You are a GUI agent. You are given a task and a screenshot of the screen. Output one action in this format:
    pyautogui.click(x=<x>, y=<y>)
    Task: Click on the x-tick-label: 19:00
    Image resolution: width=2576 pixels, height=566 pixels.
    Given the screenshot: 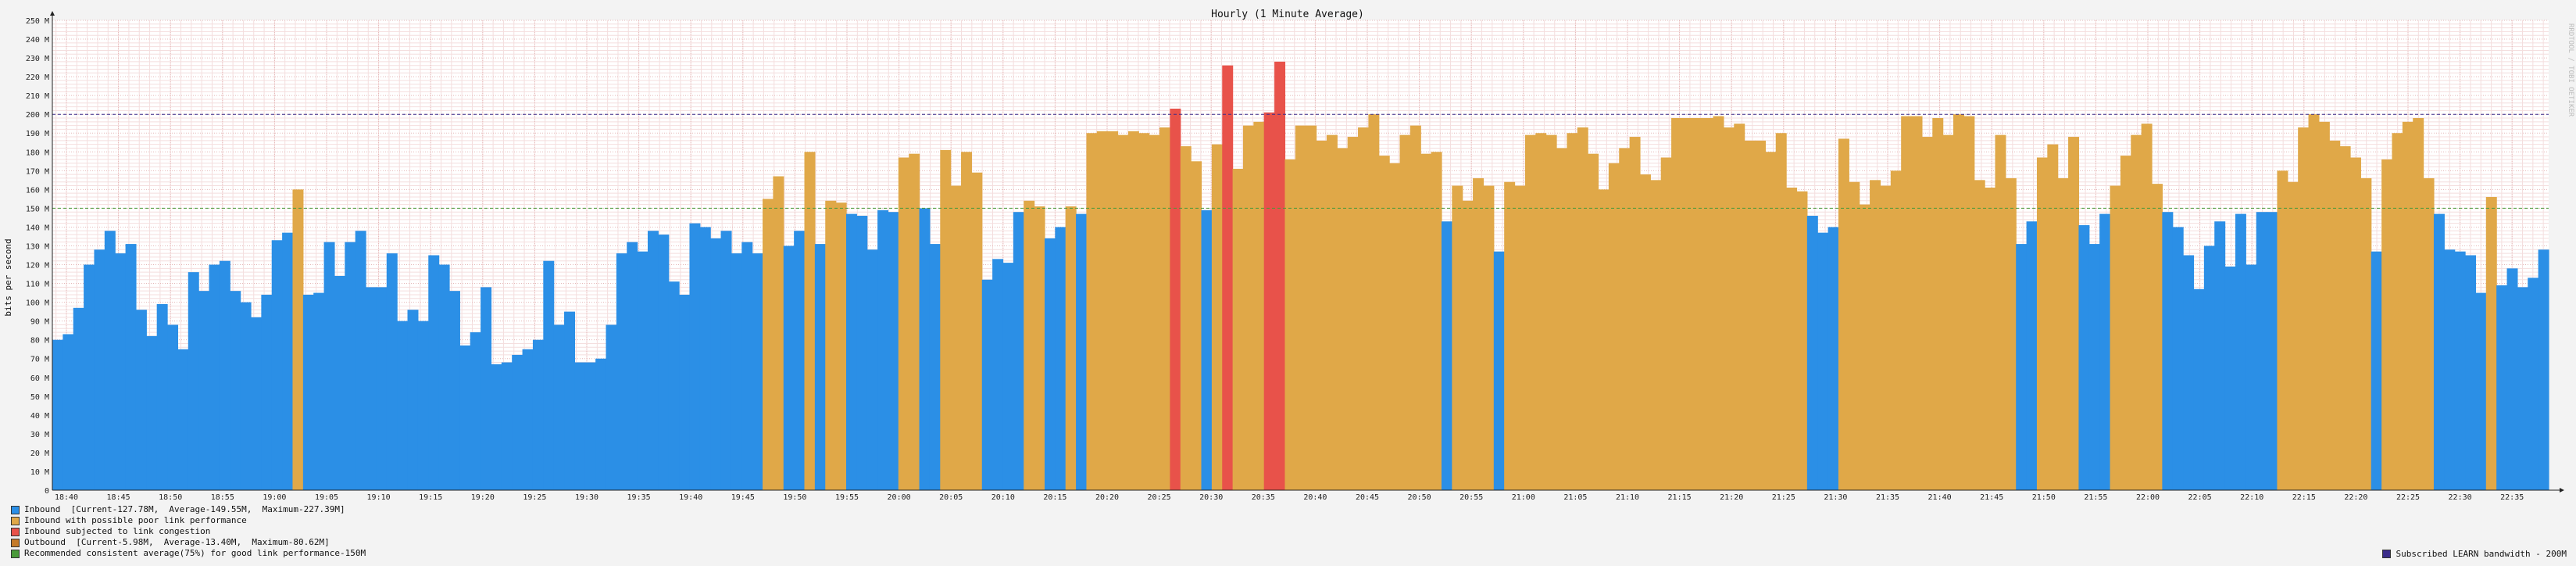 What is the action you would take?
    pyautogui.click(x=275, y=497)
    